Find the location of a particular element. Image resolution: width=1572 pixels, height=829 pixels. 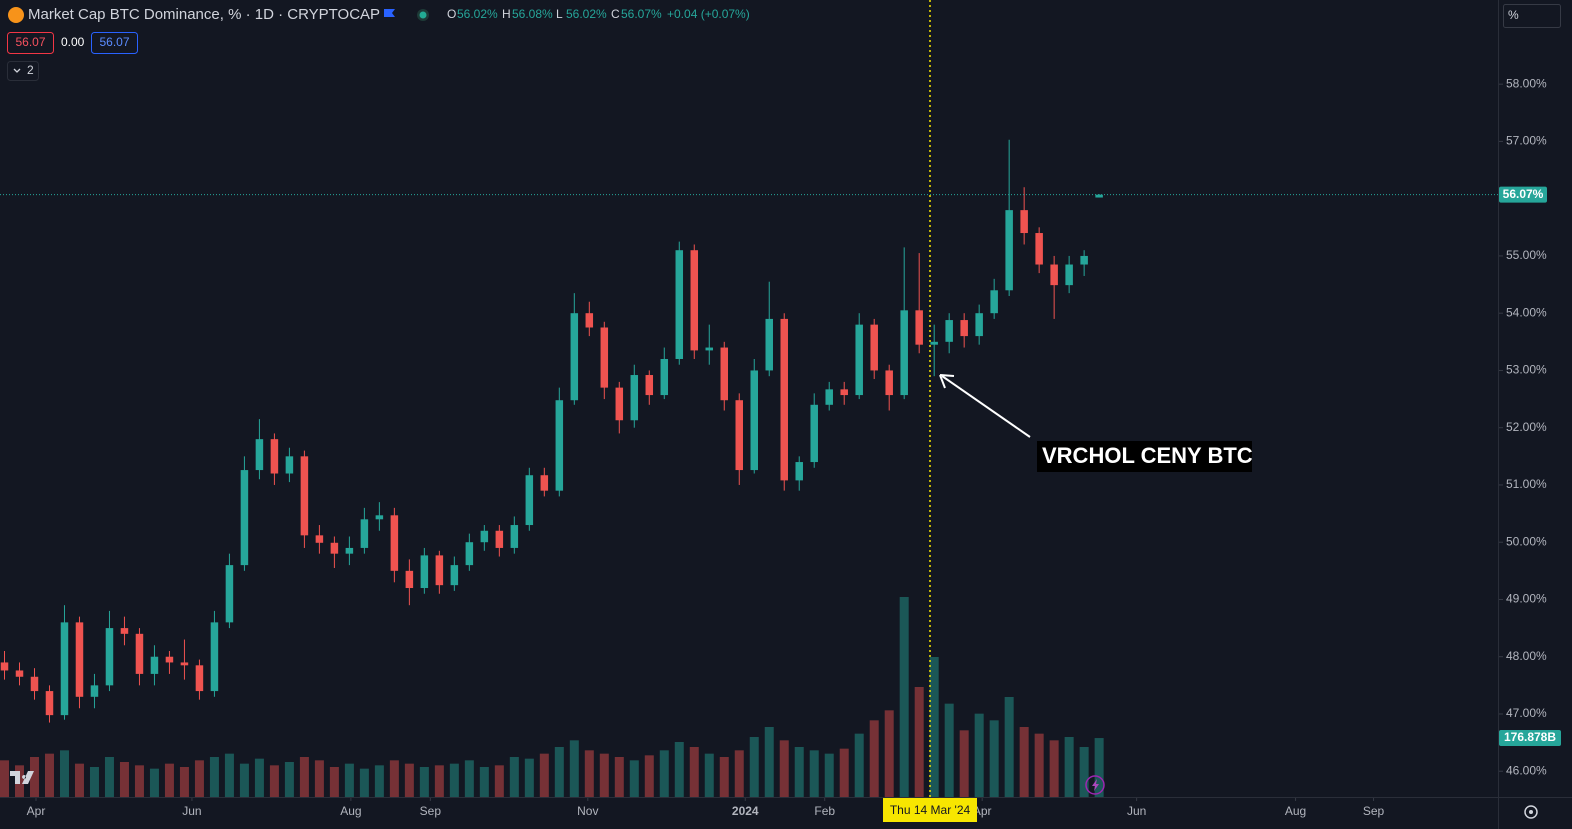

y-tick-label: 54.00% is located at coordinates (1526, 312).